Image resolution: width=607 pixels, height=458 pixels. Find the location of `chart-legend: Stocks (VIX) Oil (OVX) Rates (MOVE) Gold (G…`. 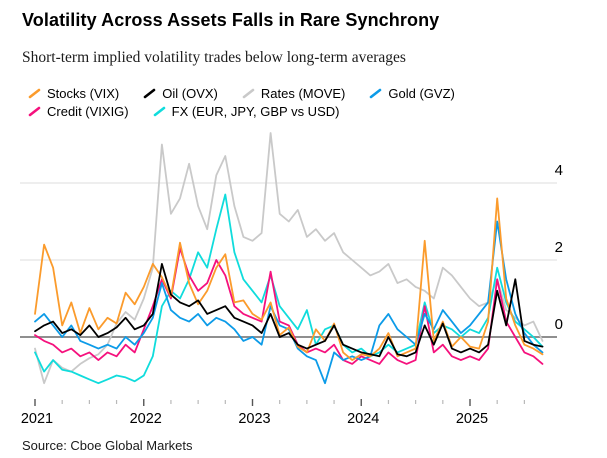

chart-legend: Stocks (VIX) Oil (OVX) Rates (MOVE) Gold (G… is located at coordinates (298, 102).